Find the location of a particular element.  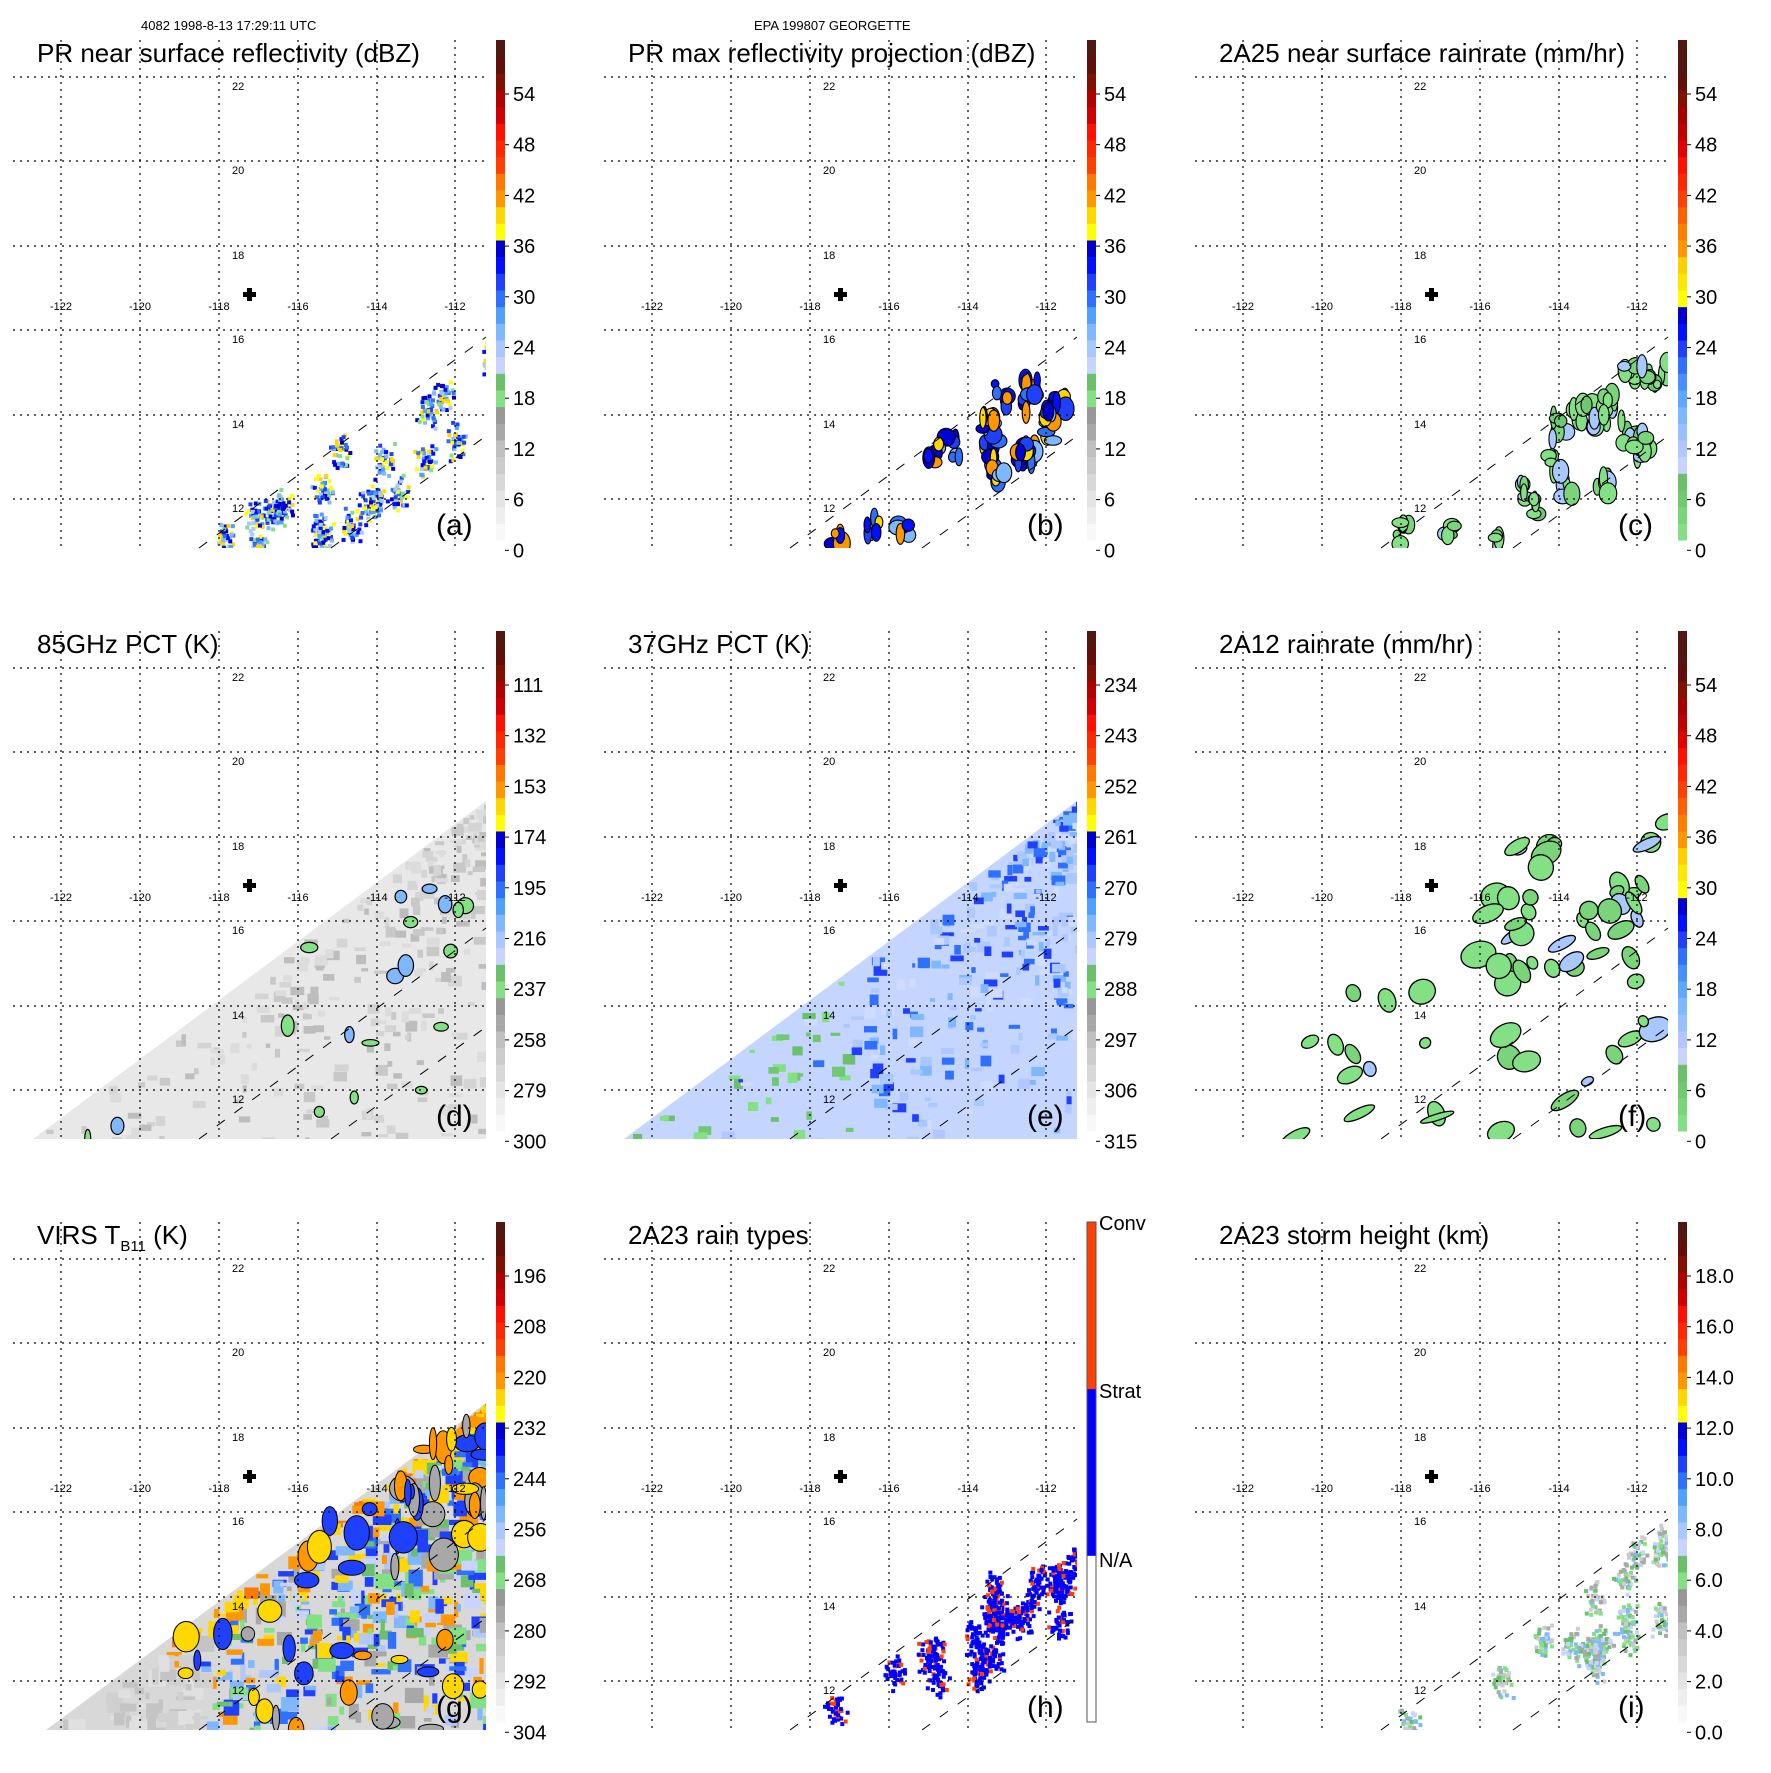

longitude-label: -114 is located at coordinates (376, 1489).